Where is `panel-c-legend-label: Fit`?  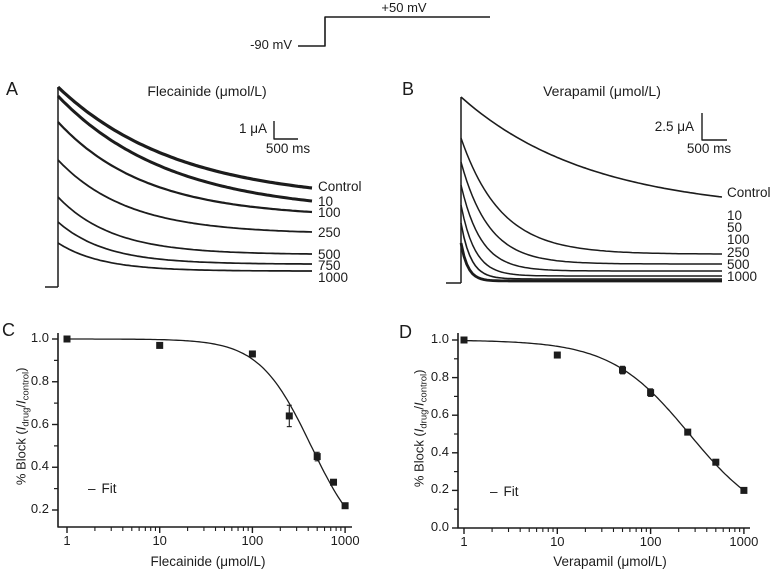
panel-c-legend-label: Fit is located at coordinates (109, 488).